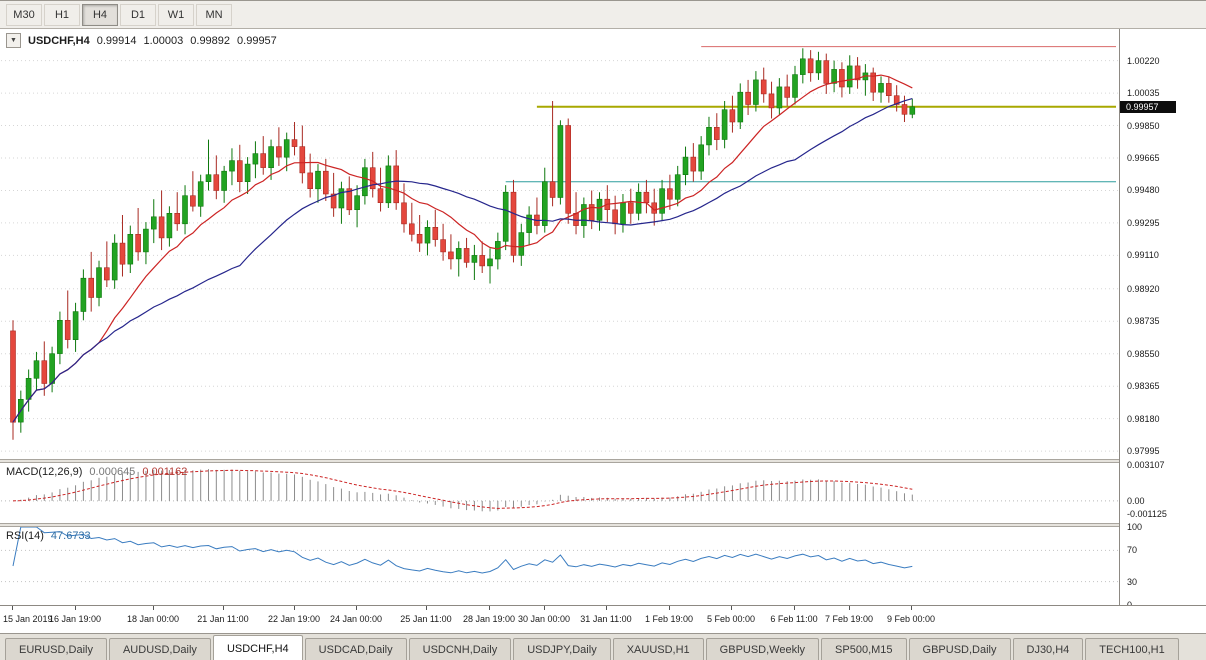 This screenshot has width=1206, height=660. I want to click on macd-indicator-label: MACD(12,26,9), so click(44, 472).